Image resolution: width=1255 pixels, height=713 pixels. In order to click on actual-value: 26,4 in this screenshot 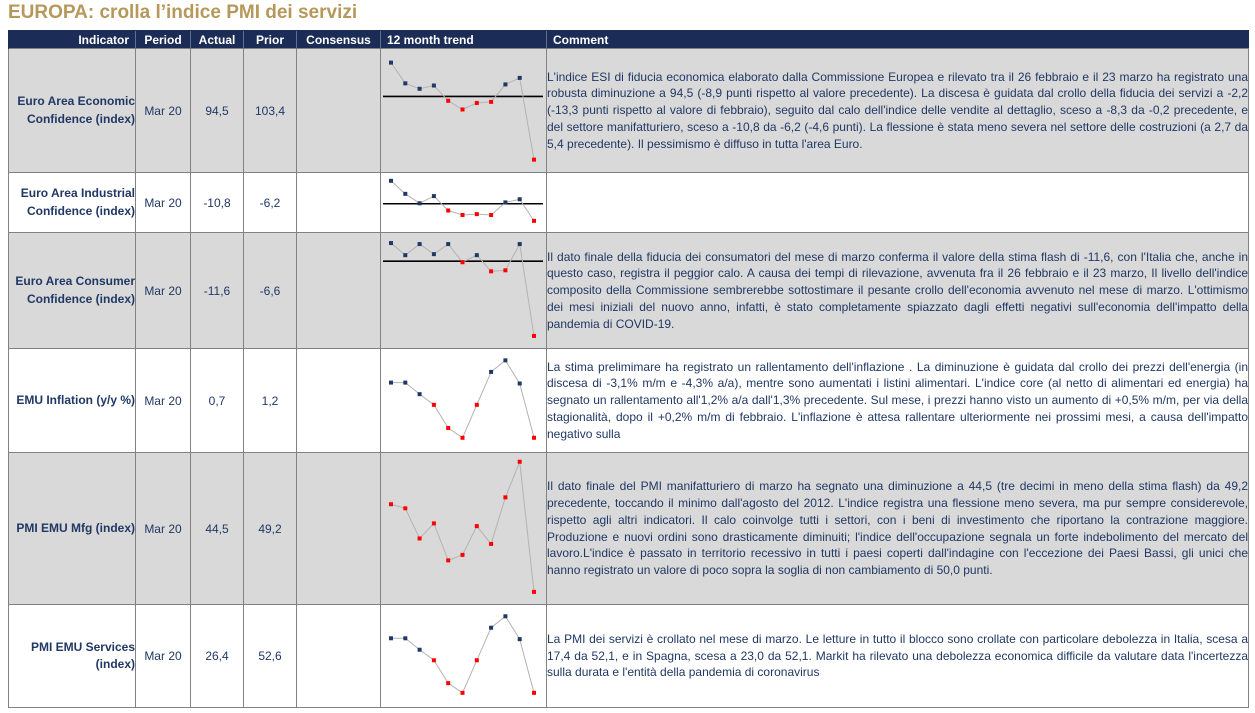, I will do `click(217, 656)`.